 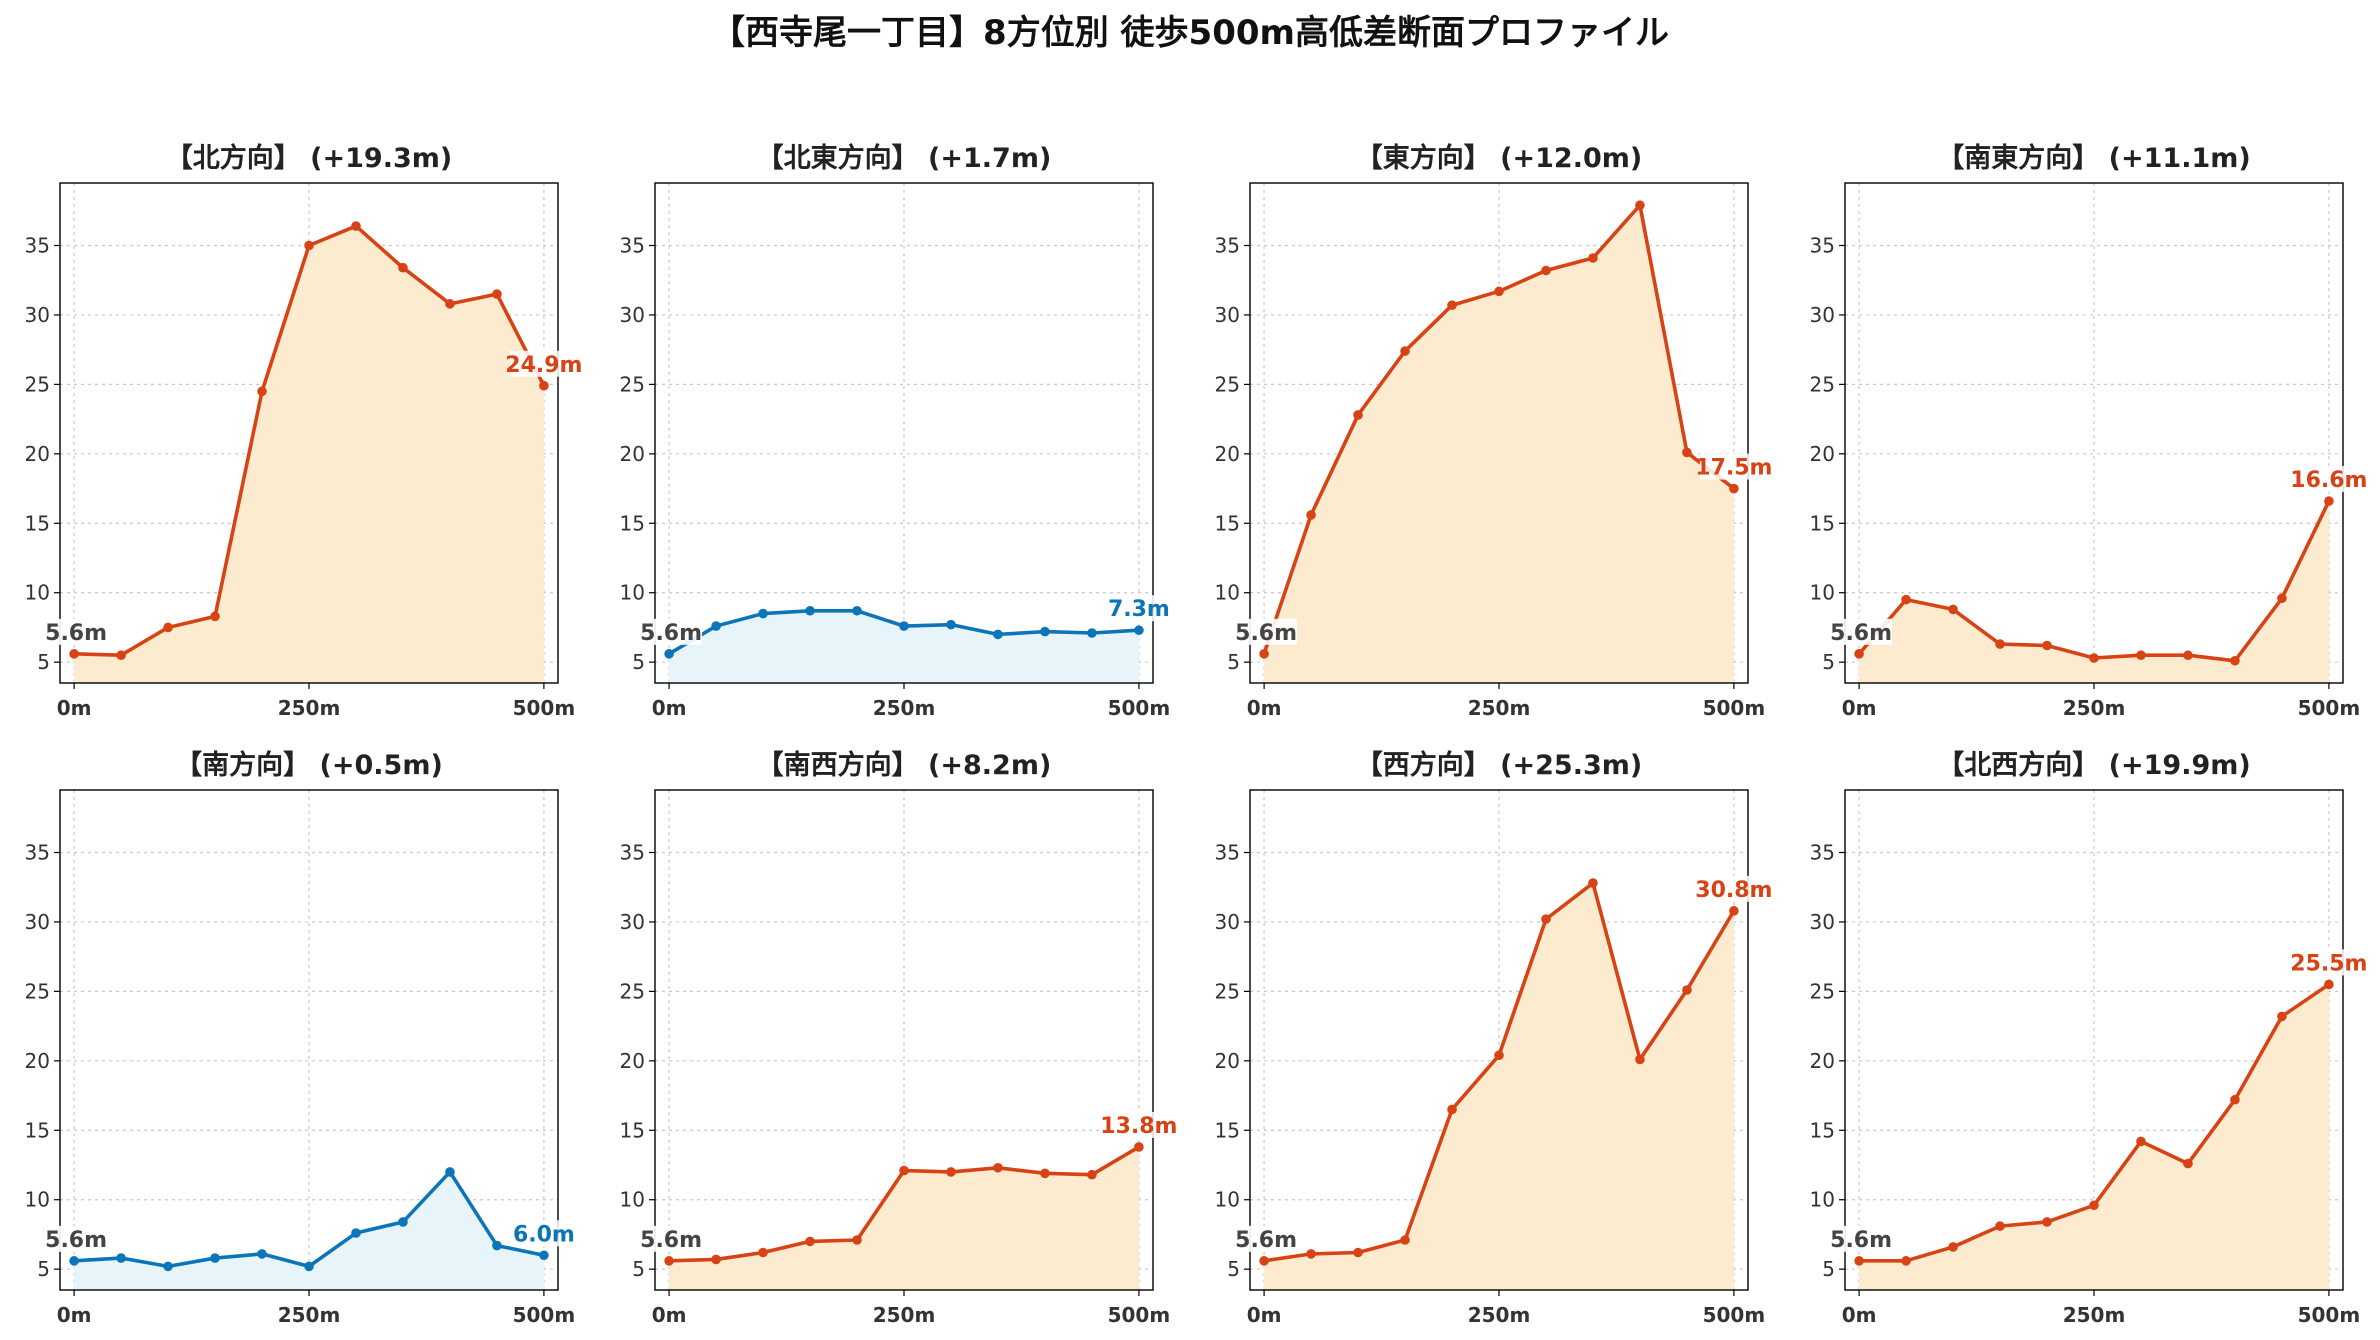 What do you see at coordinates (632, 315) in the screenshot?
I see `y-tick-label: 30` at bounding box center [632, 315].